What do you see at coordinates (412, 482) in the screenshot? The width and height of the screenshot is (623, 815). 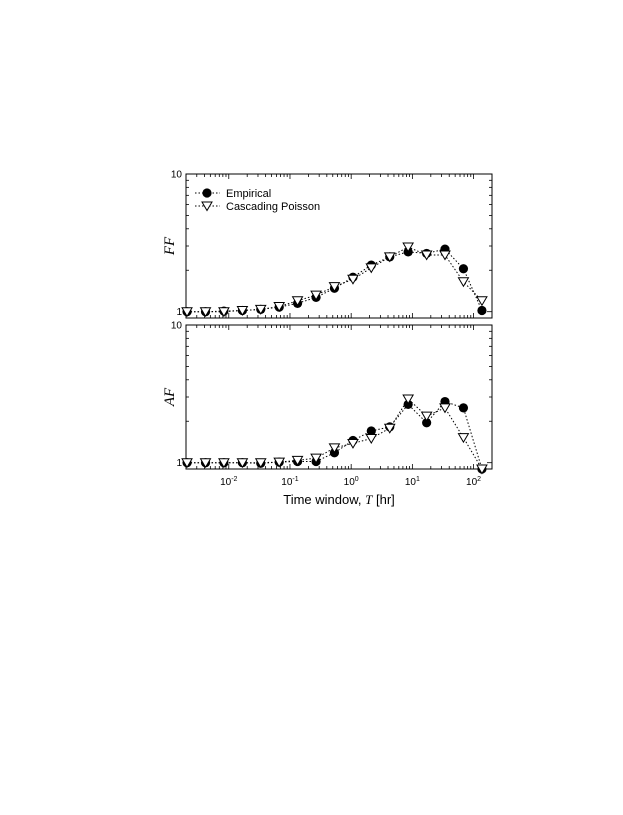 I see `x-tick-label: 10¹` at bounding box center [412, 482].